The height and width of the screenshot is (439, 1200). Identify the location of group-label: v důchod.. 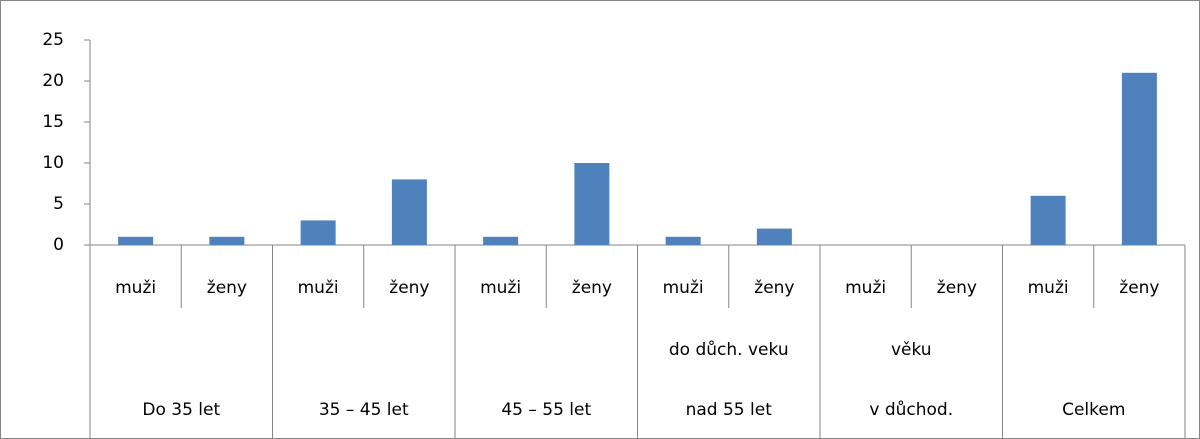
(911, 410).